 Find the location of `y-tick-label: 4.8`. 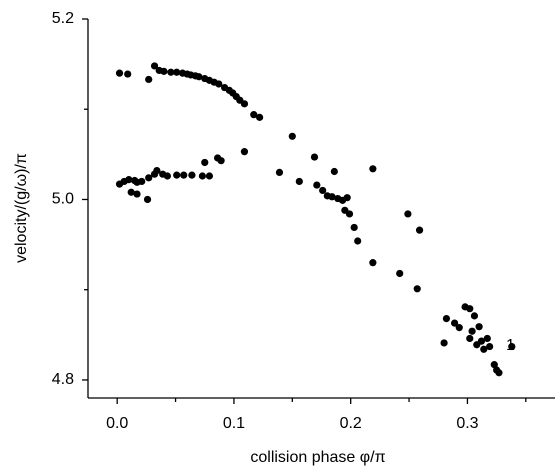

y-tick-label: 4.8 is located at coordinates (63, 379).